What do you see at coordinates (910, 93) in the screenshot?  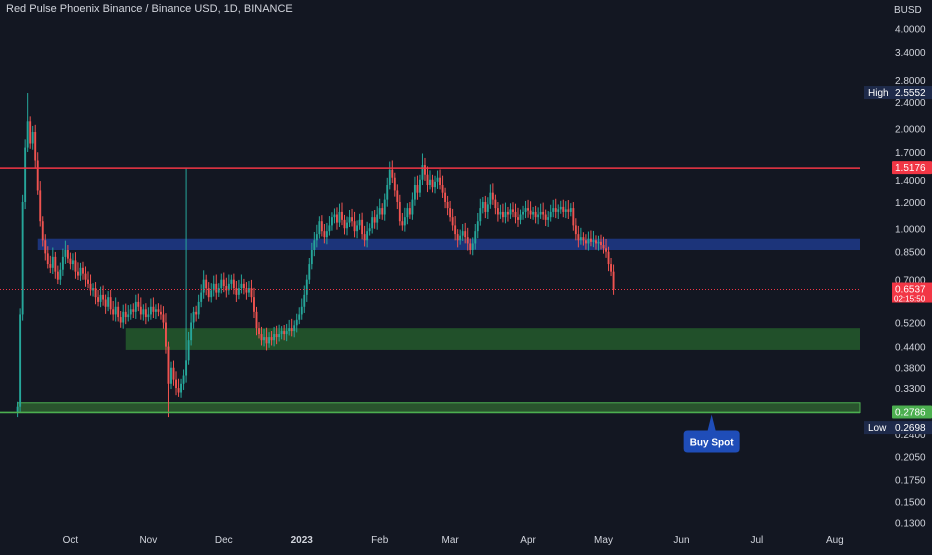 I see `high-value: 2.5552` at bounding box center [910, 93].